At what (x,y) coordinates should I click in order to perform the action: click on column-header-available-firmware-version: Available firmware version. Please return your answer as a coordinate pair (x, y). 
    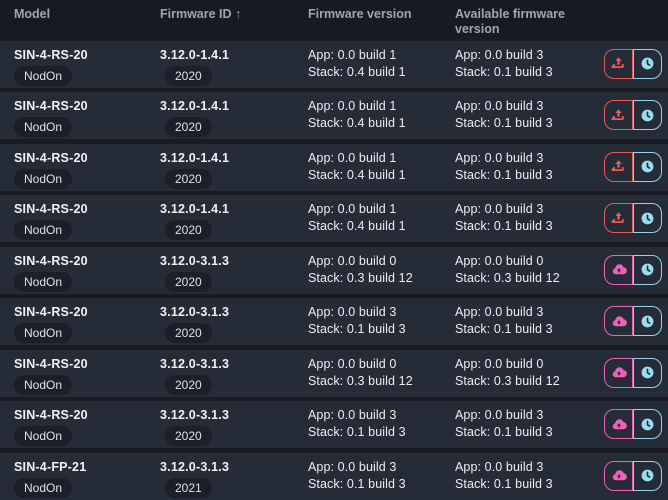
    Looking at the image, I should click on (510, 21).